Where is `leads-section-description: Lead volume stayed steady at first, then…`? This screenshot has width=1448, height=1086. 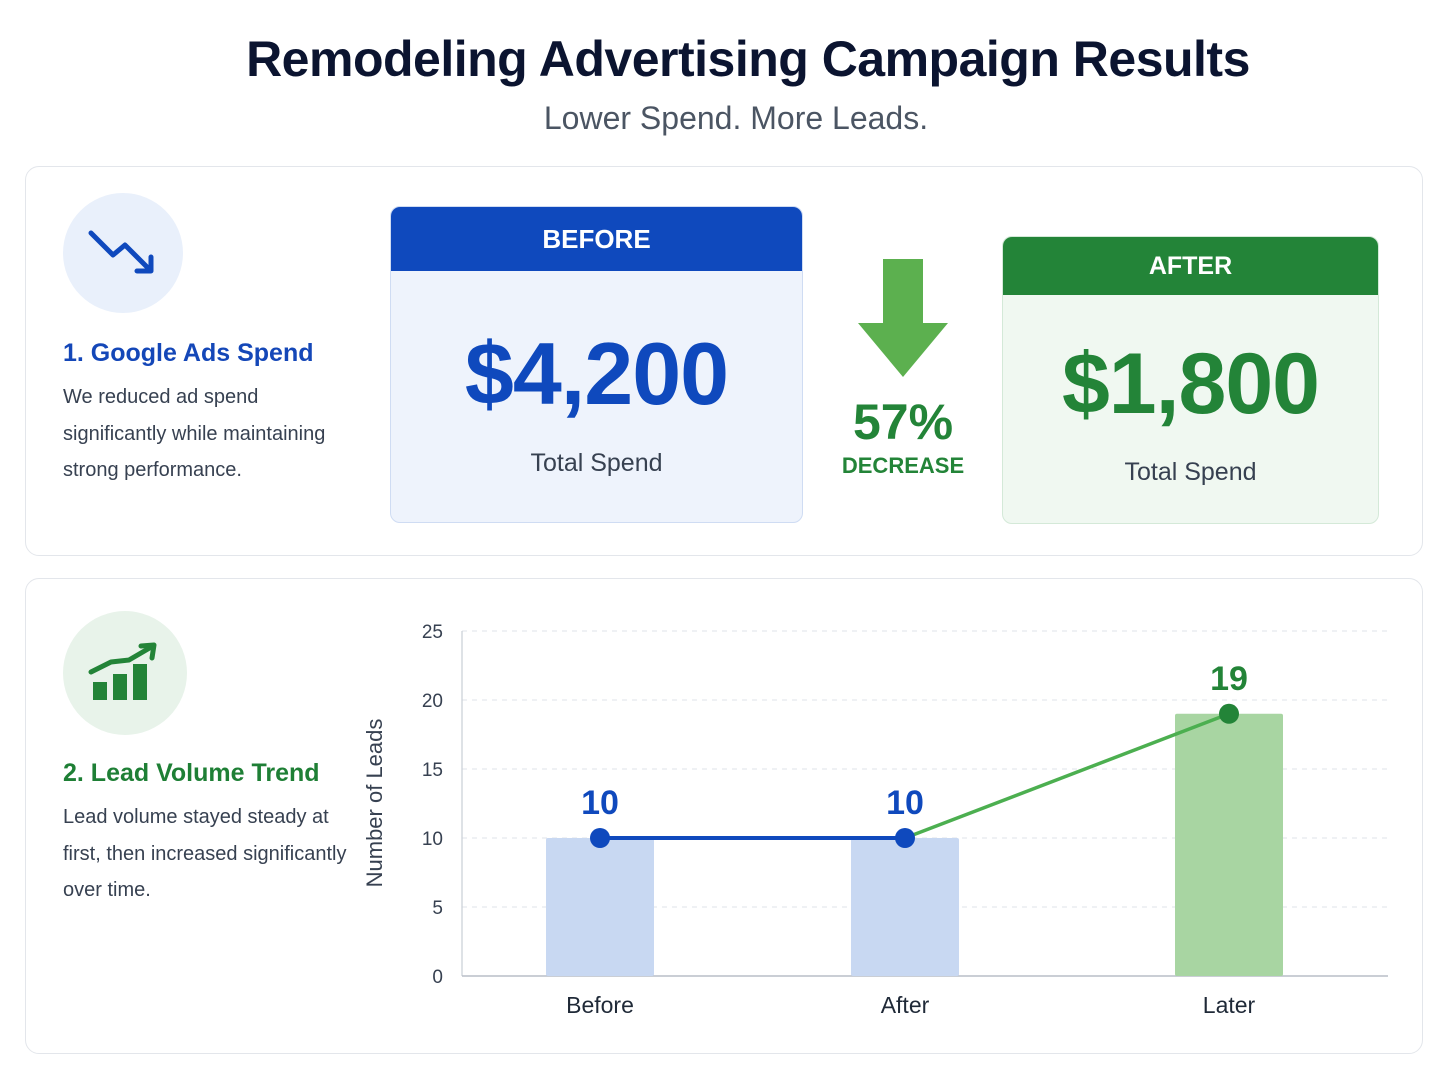 leads-section-description: Lead volume stayed steady at first, then… is located at coordinates (205, 853).